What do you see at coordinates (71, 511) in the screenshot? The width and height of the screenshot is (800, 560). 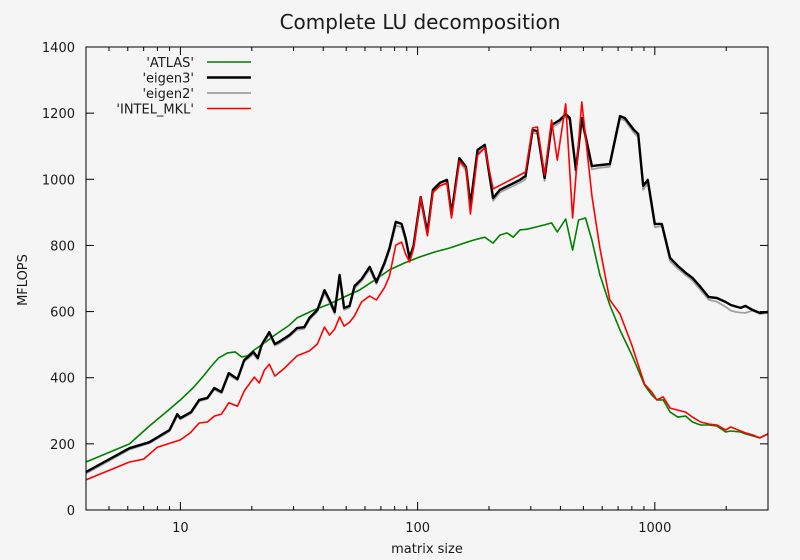 I see `y-tick-label: 0` at bounding box center [71, 511].